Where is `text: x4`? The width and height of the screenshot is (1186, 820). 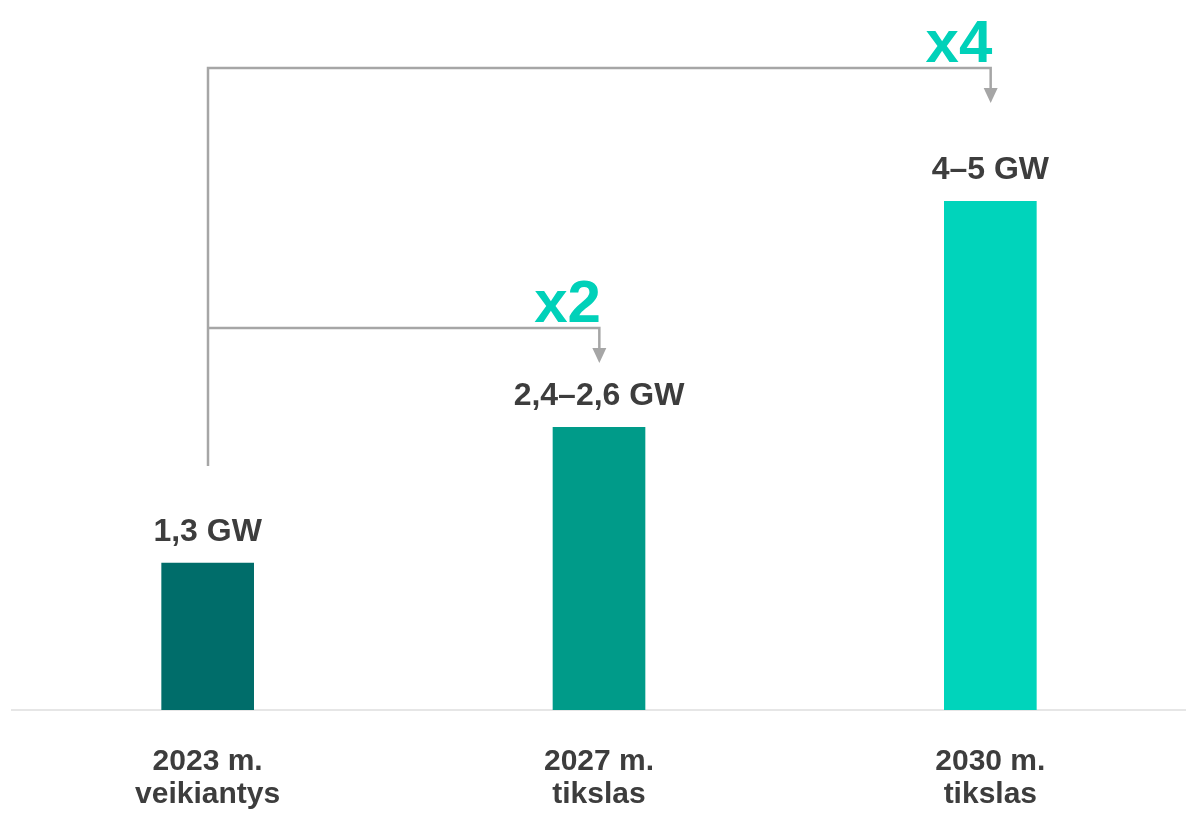 text: x4 is located at coordinates (959, 41).